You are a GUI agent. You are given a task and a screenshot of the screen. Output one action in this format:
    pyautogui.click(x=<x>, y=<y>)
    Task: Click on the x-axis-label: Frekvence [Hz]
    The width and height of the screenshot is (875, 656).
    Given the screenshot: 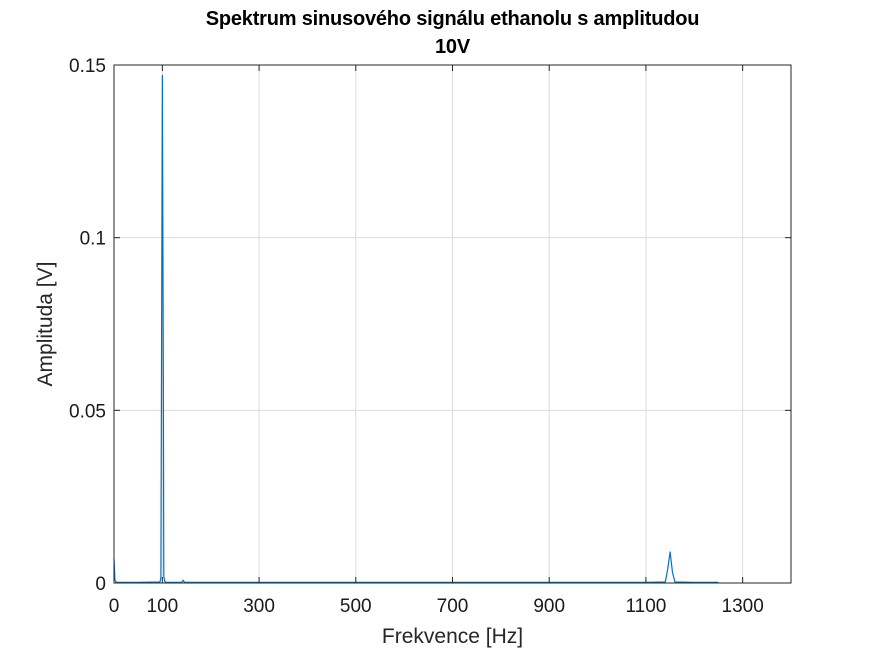 What is the action you would take?
    pyautogui.click(x=452, y=636)
    